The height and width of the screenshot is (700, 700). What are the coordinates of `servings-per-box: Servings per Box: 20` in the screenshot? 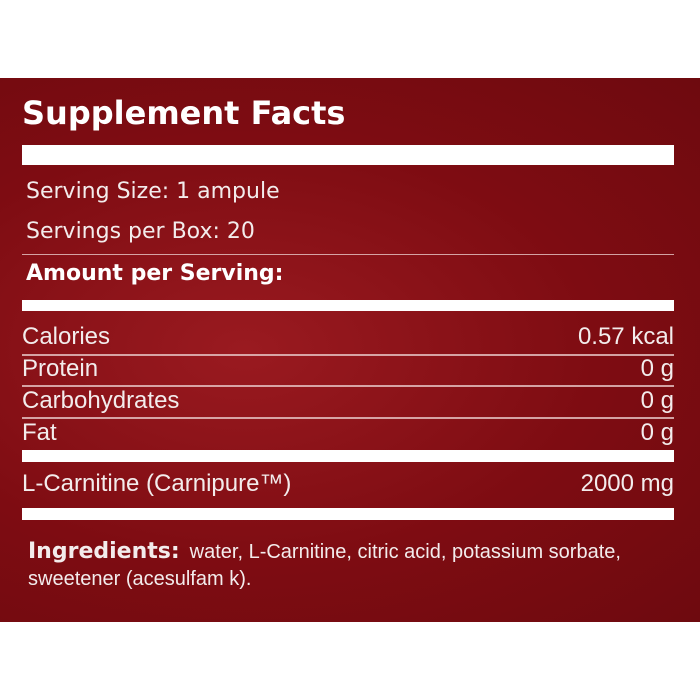 It's located at (140, 231).